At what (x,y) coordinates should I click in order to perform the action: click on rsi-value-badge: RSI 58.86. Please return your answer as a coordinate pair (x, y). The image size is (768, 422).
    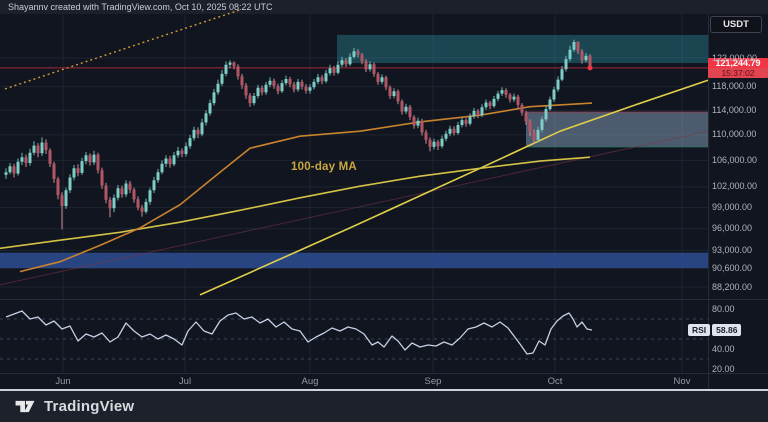
    Looking at the image, I should click on (715, 330).